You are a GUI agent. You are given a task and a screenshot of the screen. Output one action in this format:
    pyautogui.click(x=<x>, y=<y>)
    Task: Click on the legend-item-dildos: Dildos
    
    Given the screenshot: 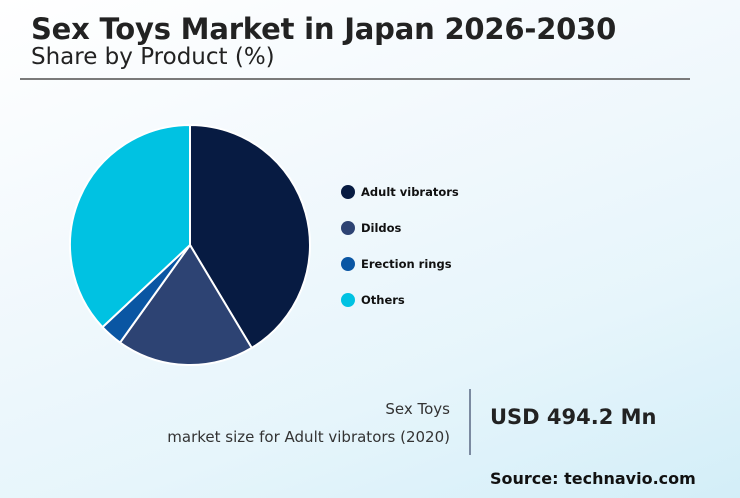 What is the action you would take?
    pyautogui.click(x=400, y=228)
    